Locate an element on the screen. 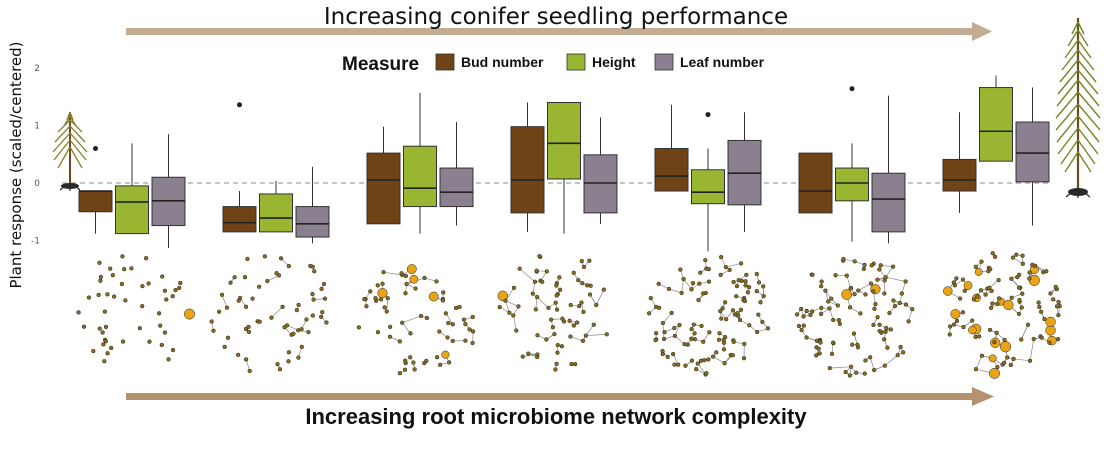 The height and width of the screenshot is (452, 1106). legend-item: Leaf number is located at coordinates (709, 62).